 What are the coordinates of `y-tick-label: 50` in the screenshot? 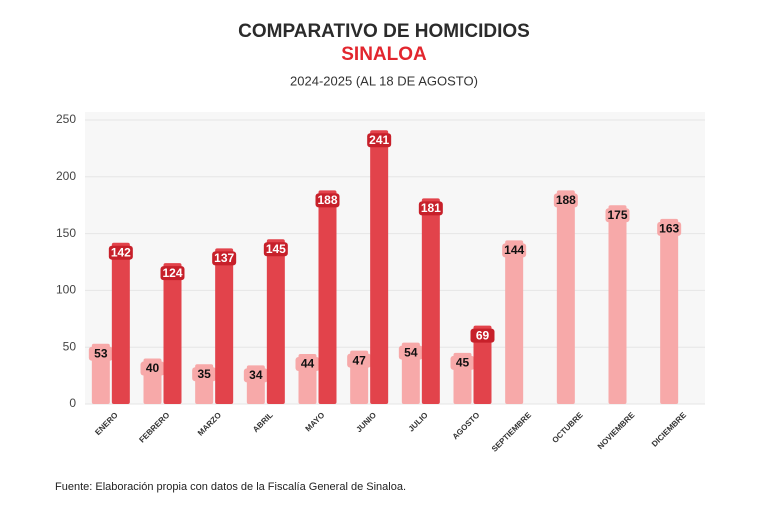 It's located at (70, 346).